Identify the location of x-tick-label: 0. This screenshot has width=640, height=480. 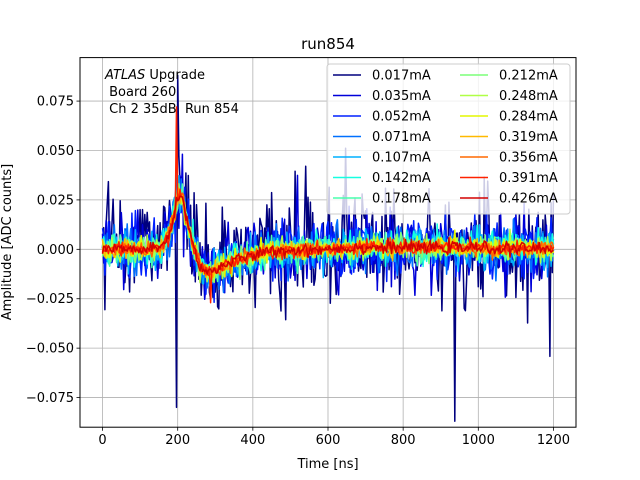
(102, 440).